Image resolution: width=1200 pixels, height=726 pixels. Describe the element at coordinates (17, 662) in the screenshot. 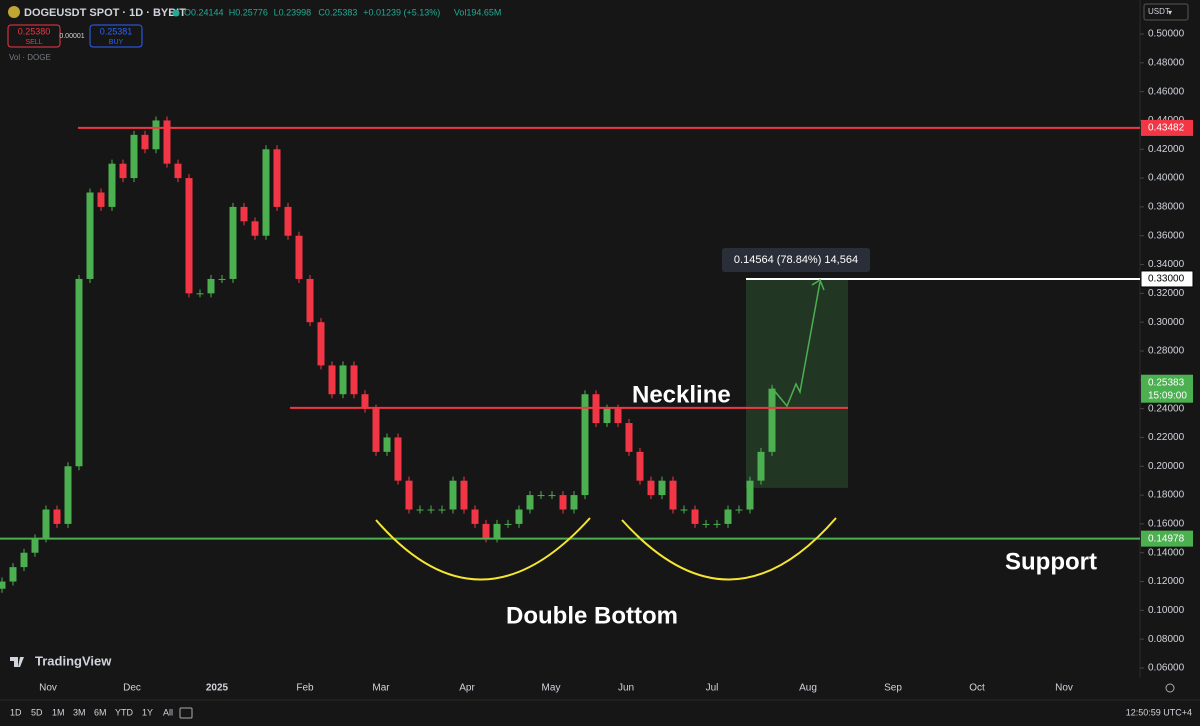

I see `brand-logo` at that location.